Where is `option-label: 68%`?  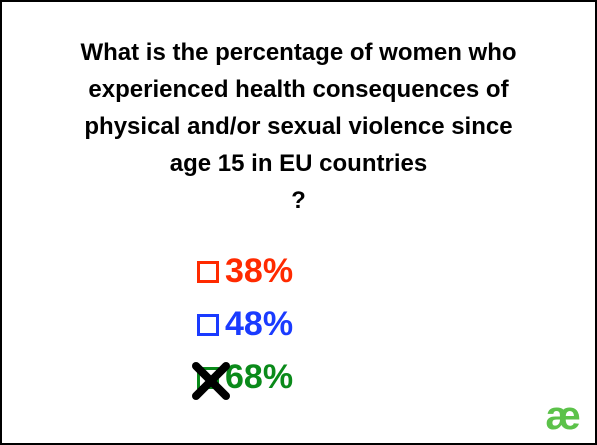
option-label: 68% is located at coordinates (259, 377).